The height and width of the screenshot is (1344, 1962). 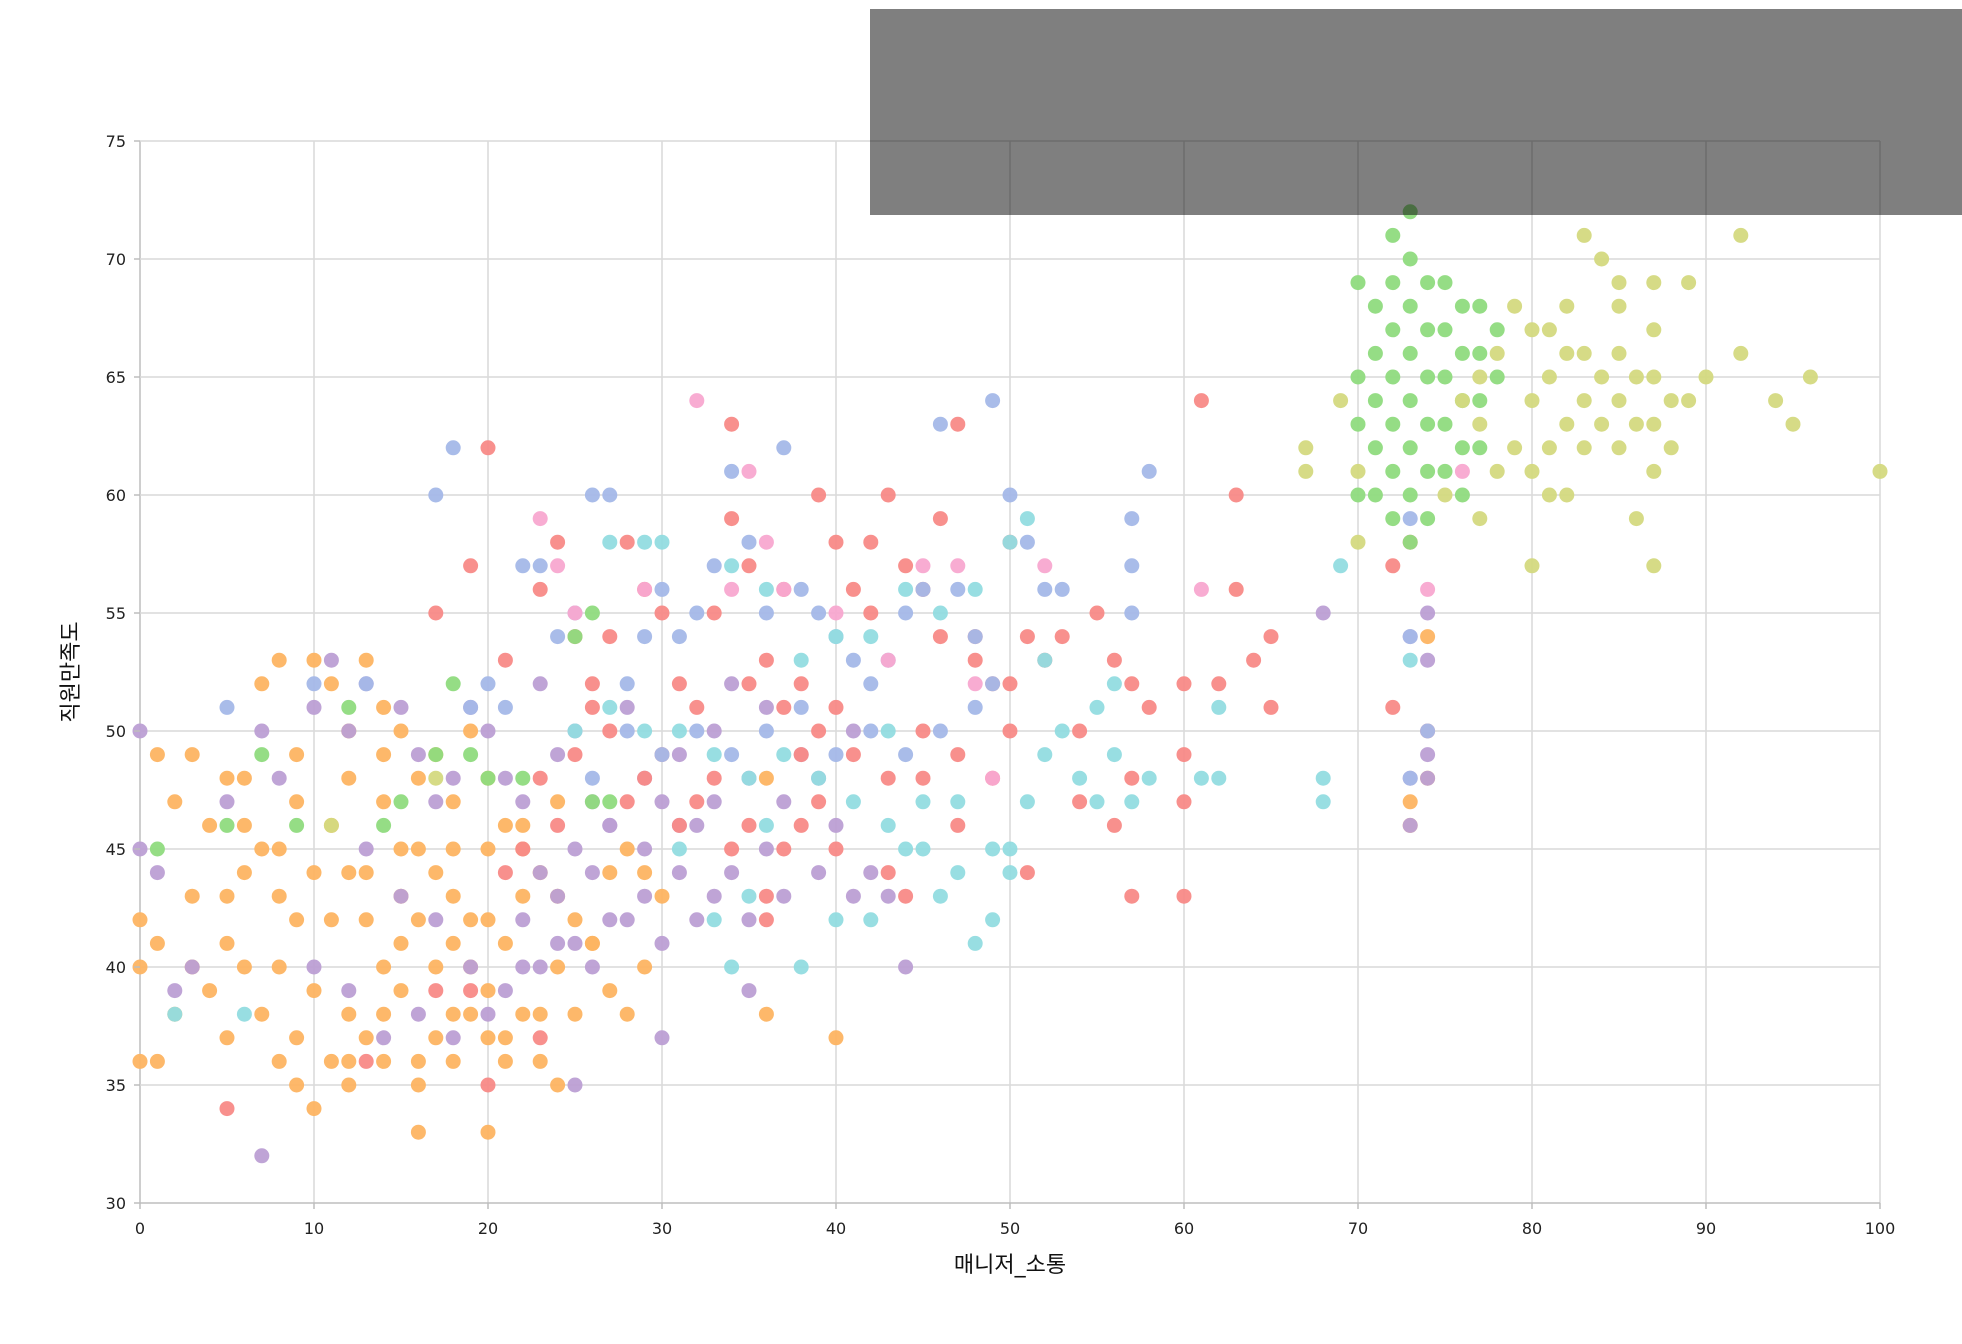 I want to click on y-tick-label: 50, so click(x=116, y=731).